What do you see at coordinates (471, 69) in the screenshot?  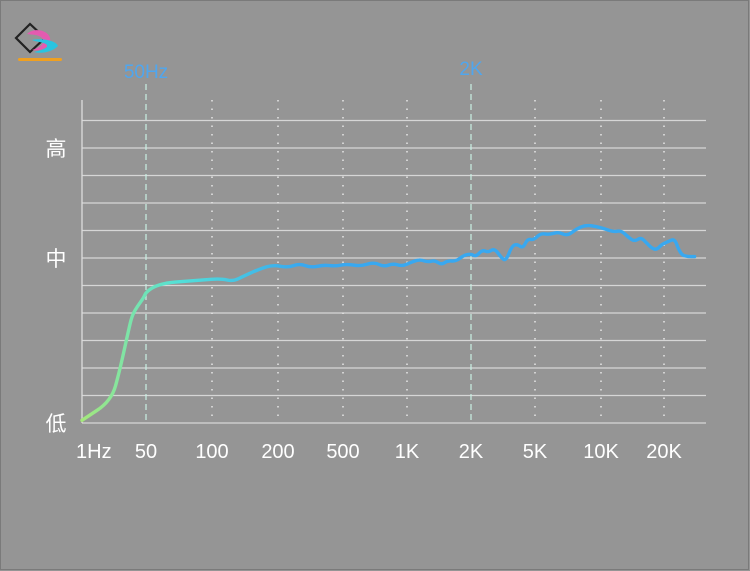 I see `marker-label: 2K` at bounding box center [471, 69].